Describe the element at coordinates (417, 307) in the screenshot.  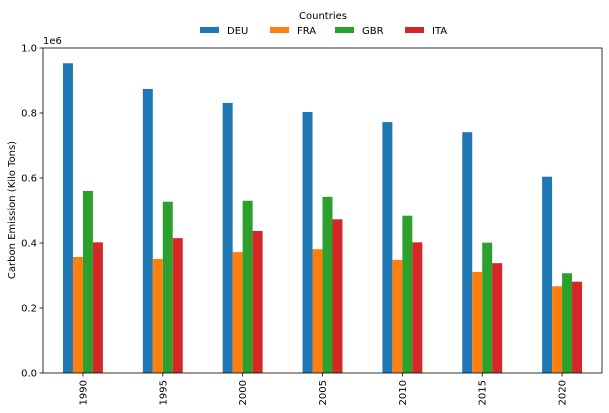
I see `bar-ita-2010` at that location.